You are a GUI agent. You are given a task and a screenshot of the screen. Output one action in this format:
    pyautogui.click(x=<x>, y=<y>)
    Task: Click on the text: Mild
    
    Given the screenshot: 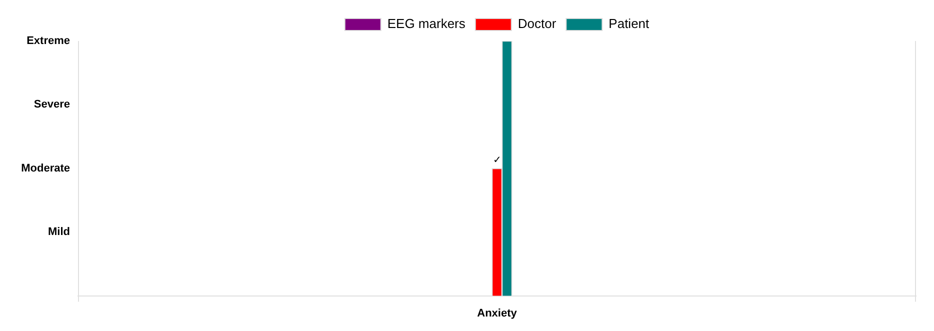 What is the action you would take?
    pyautogui.click(x=59, y=232)
    